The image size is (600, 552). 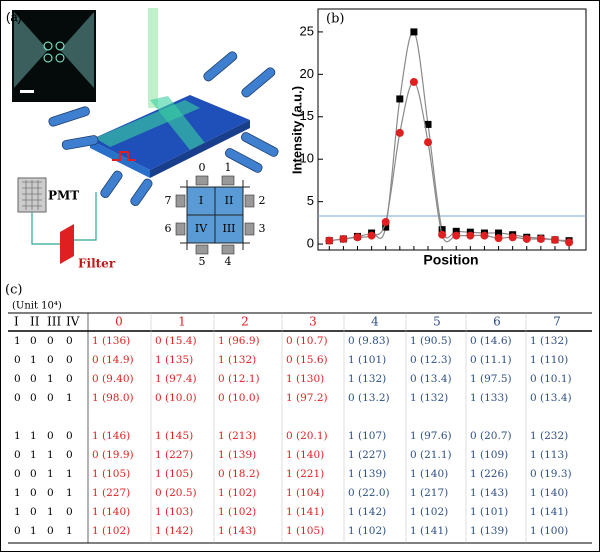 What do you see at coordinates (202, 167) in the screenshot?
I see `port-label: 0` at bounding box center [202, 167].